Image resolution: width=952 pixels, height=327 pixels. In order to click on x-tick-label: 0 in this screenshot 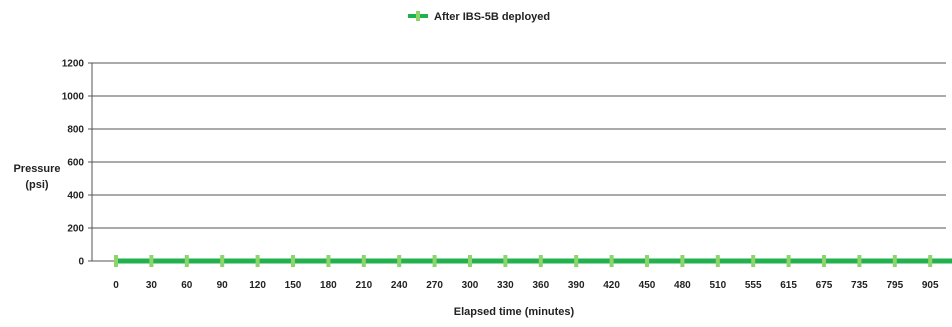, I will do `click(116, 285)`.